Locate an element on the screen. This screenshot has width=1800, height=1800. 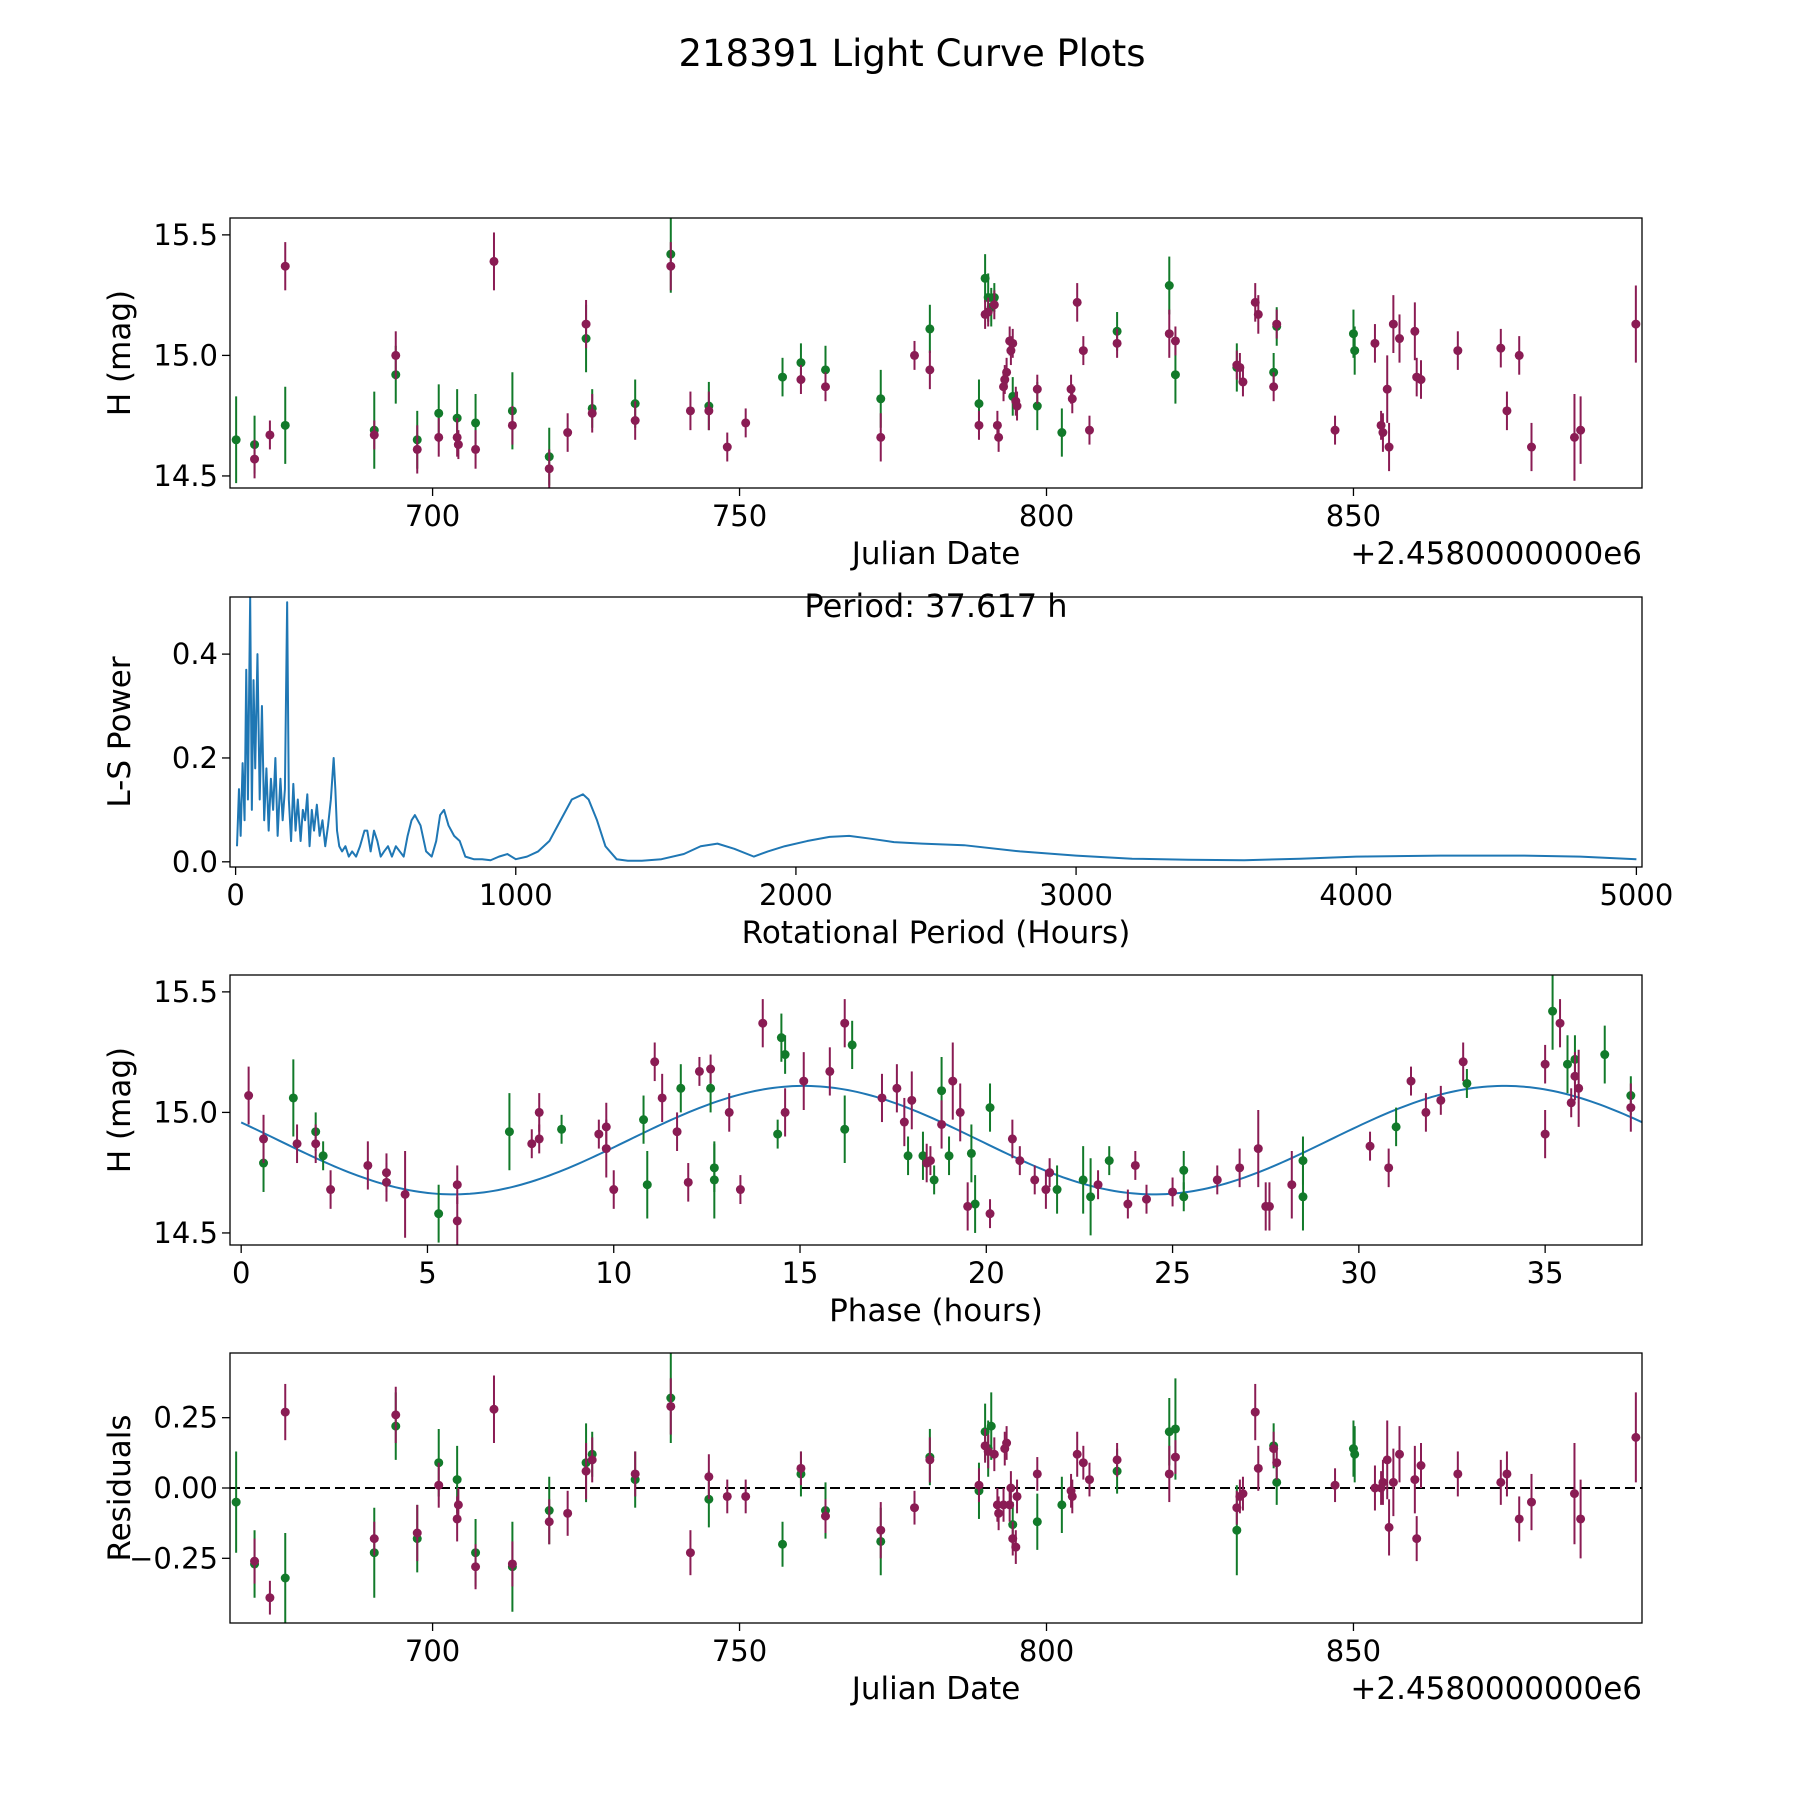
x-tick-label: 700 is located at coordinates (432, 1651).